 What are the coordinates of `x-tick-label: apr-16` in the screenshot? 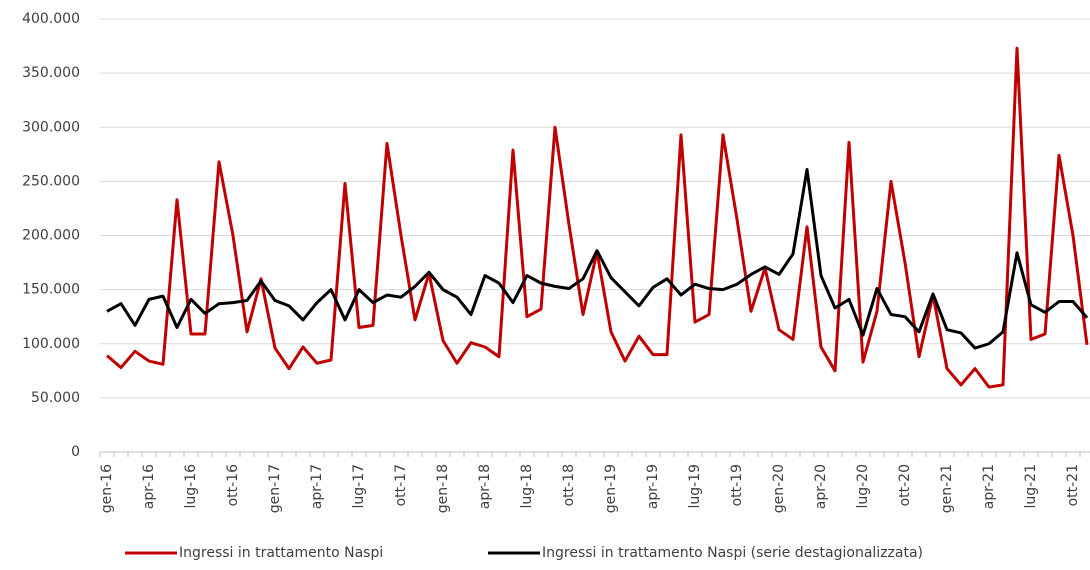 It's located at (149, 486).